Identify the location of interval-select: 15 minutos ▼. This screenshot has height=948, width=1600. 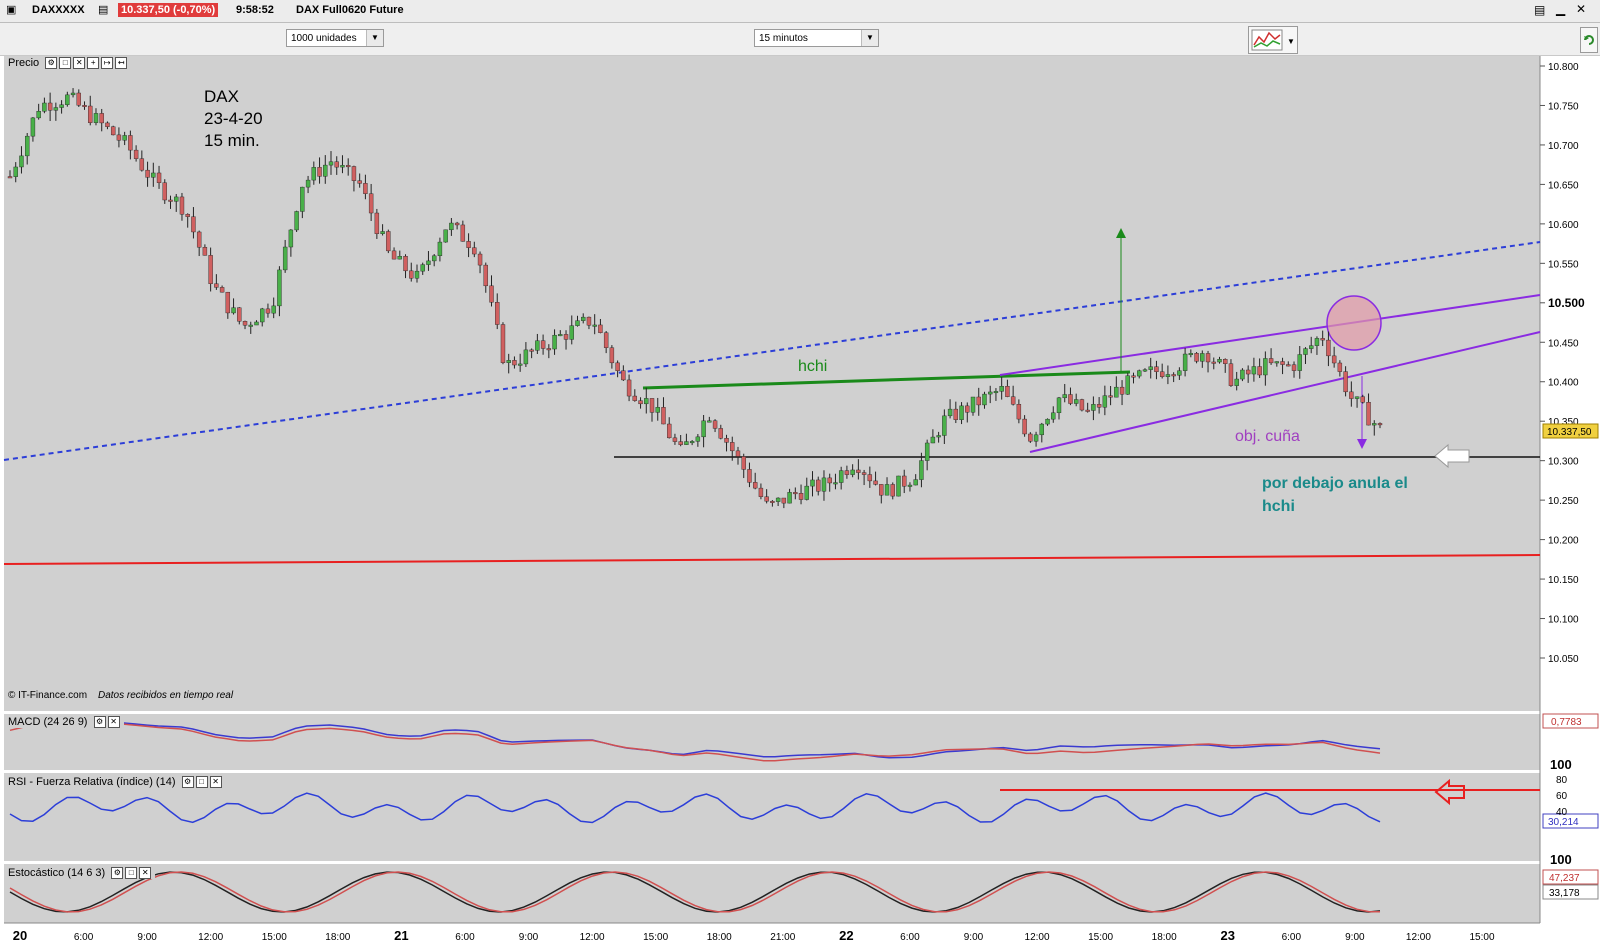
(816, 38).